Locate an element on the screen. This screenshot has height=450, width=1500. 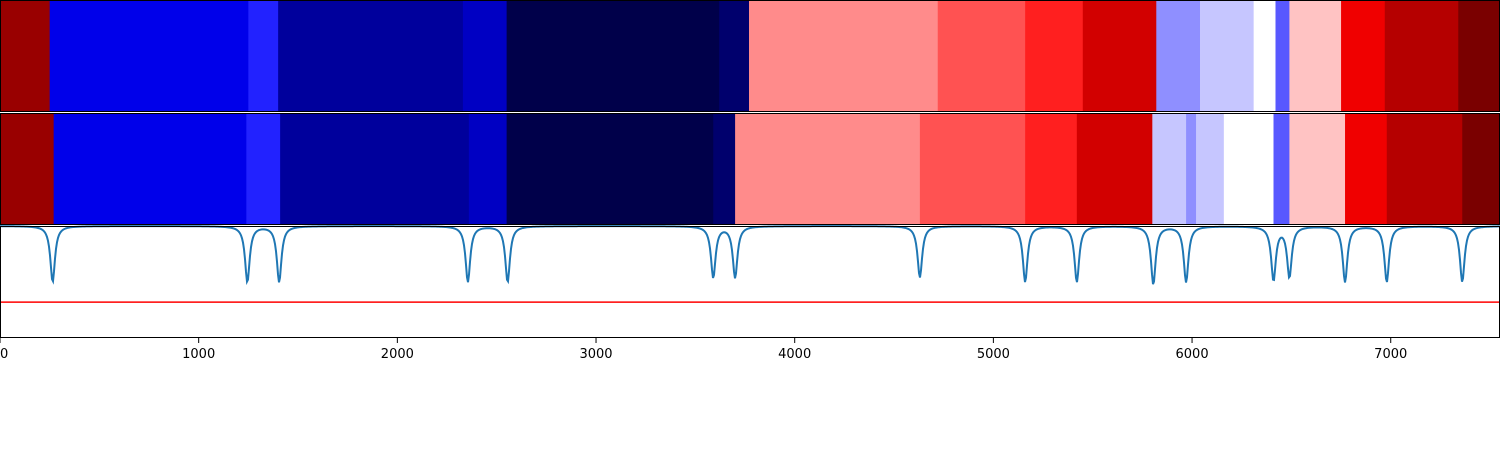
x-tick-label-2: 2000 is located at coordinates (397, 354).